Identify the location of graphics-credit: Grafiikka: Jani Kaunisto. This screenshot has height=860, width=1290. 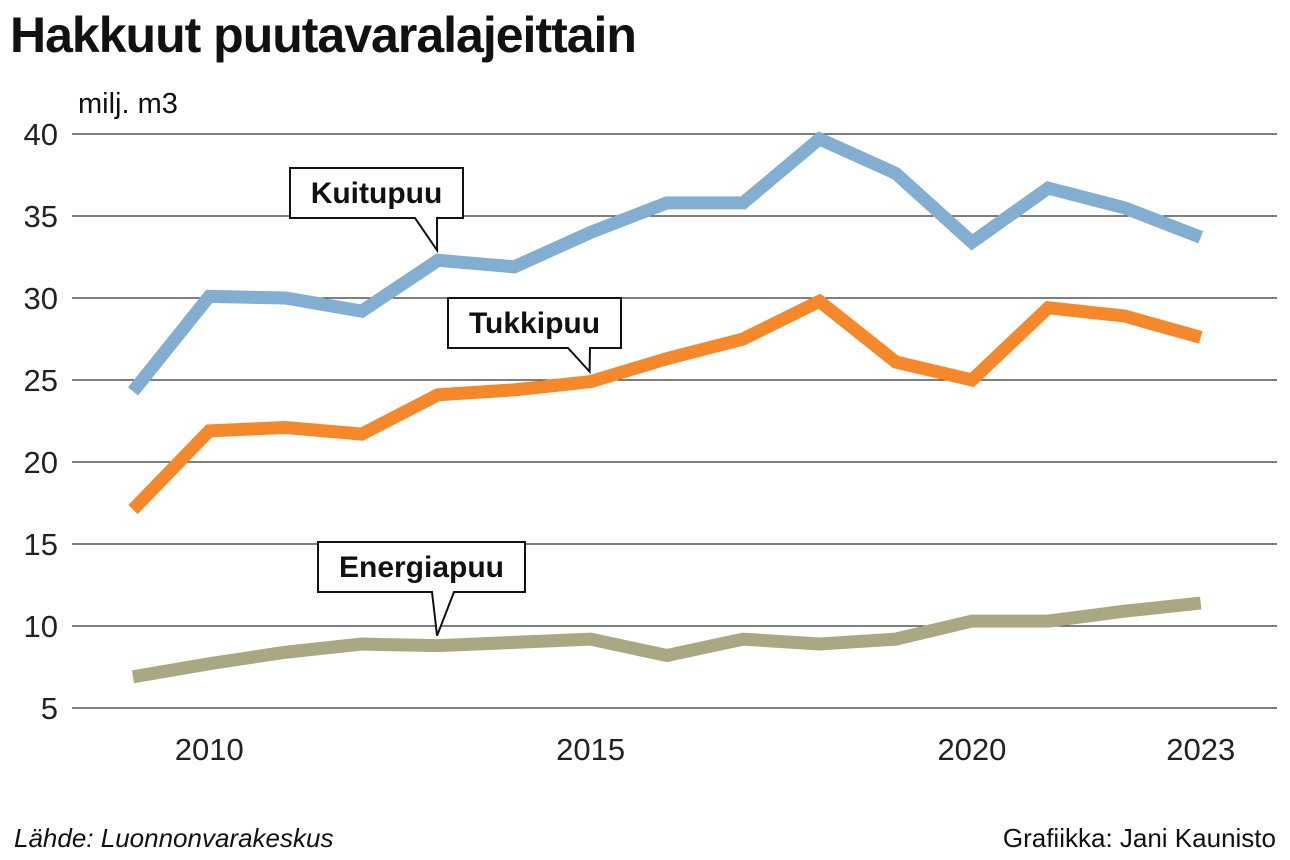
(1139, 838).